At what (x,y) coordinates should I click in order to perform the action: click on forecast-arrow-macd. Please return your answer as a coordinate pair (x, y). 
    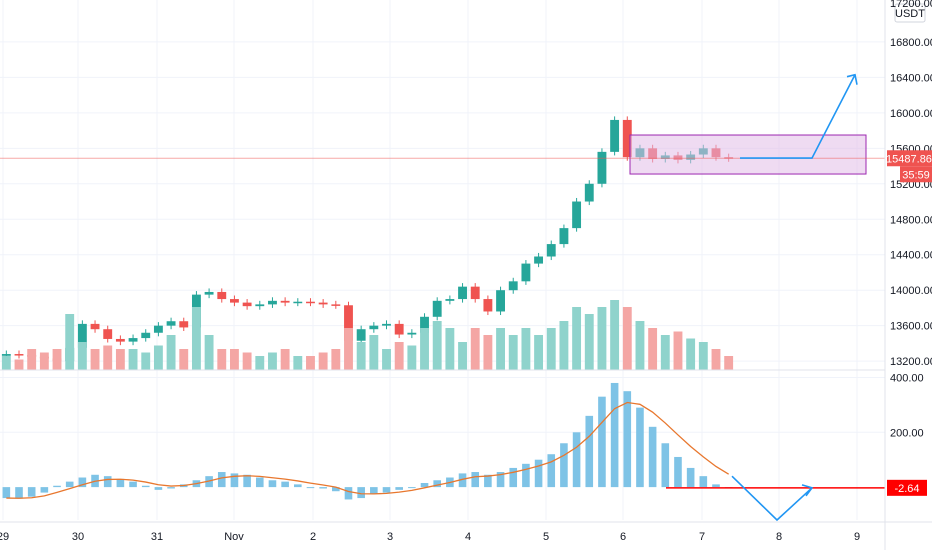
    Looking at the image, I should click on (772, 498).